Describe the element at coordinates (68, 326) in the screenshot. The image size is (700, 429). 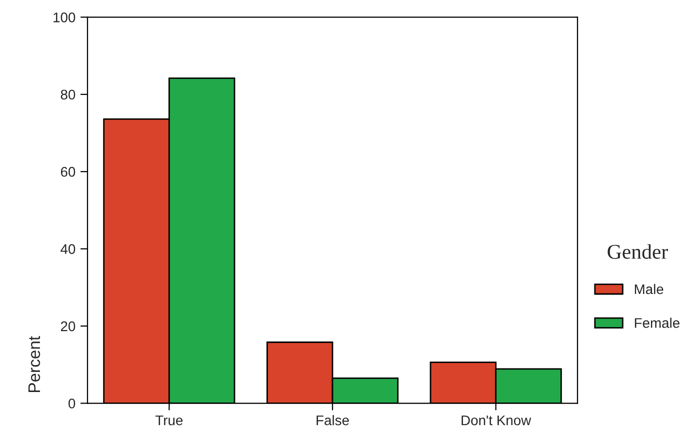
I see `y-tick-label: 20` at that location.